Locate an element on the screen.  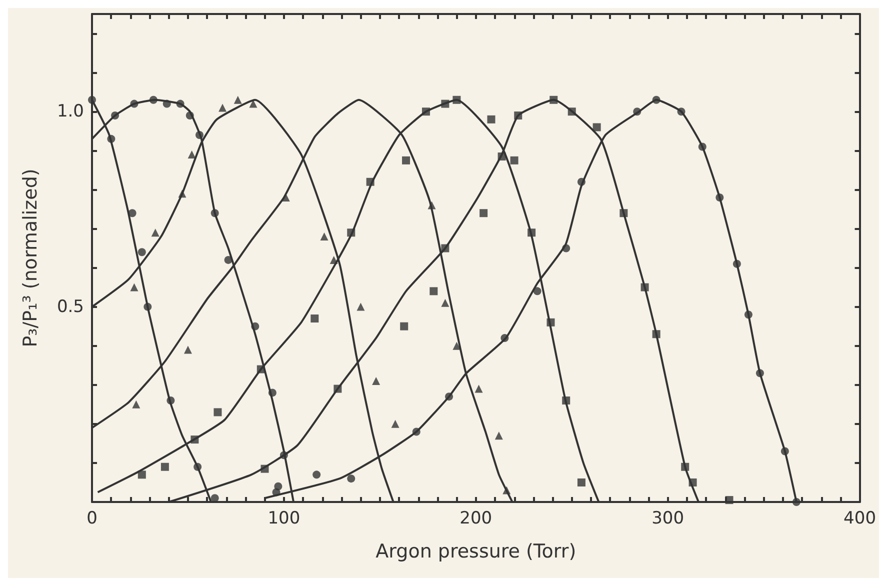
x-tick-label: 0 is located at coordinates (92, 518).